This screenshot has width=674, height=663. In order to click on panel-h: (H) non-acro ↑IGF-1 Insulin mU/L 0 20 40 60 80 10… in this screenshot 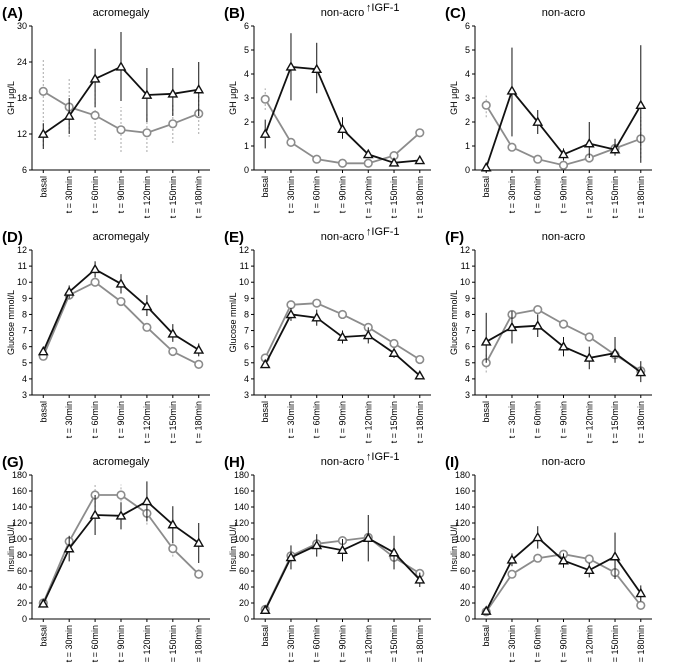, I will do `click(327, 557)`.